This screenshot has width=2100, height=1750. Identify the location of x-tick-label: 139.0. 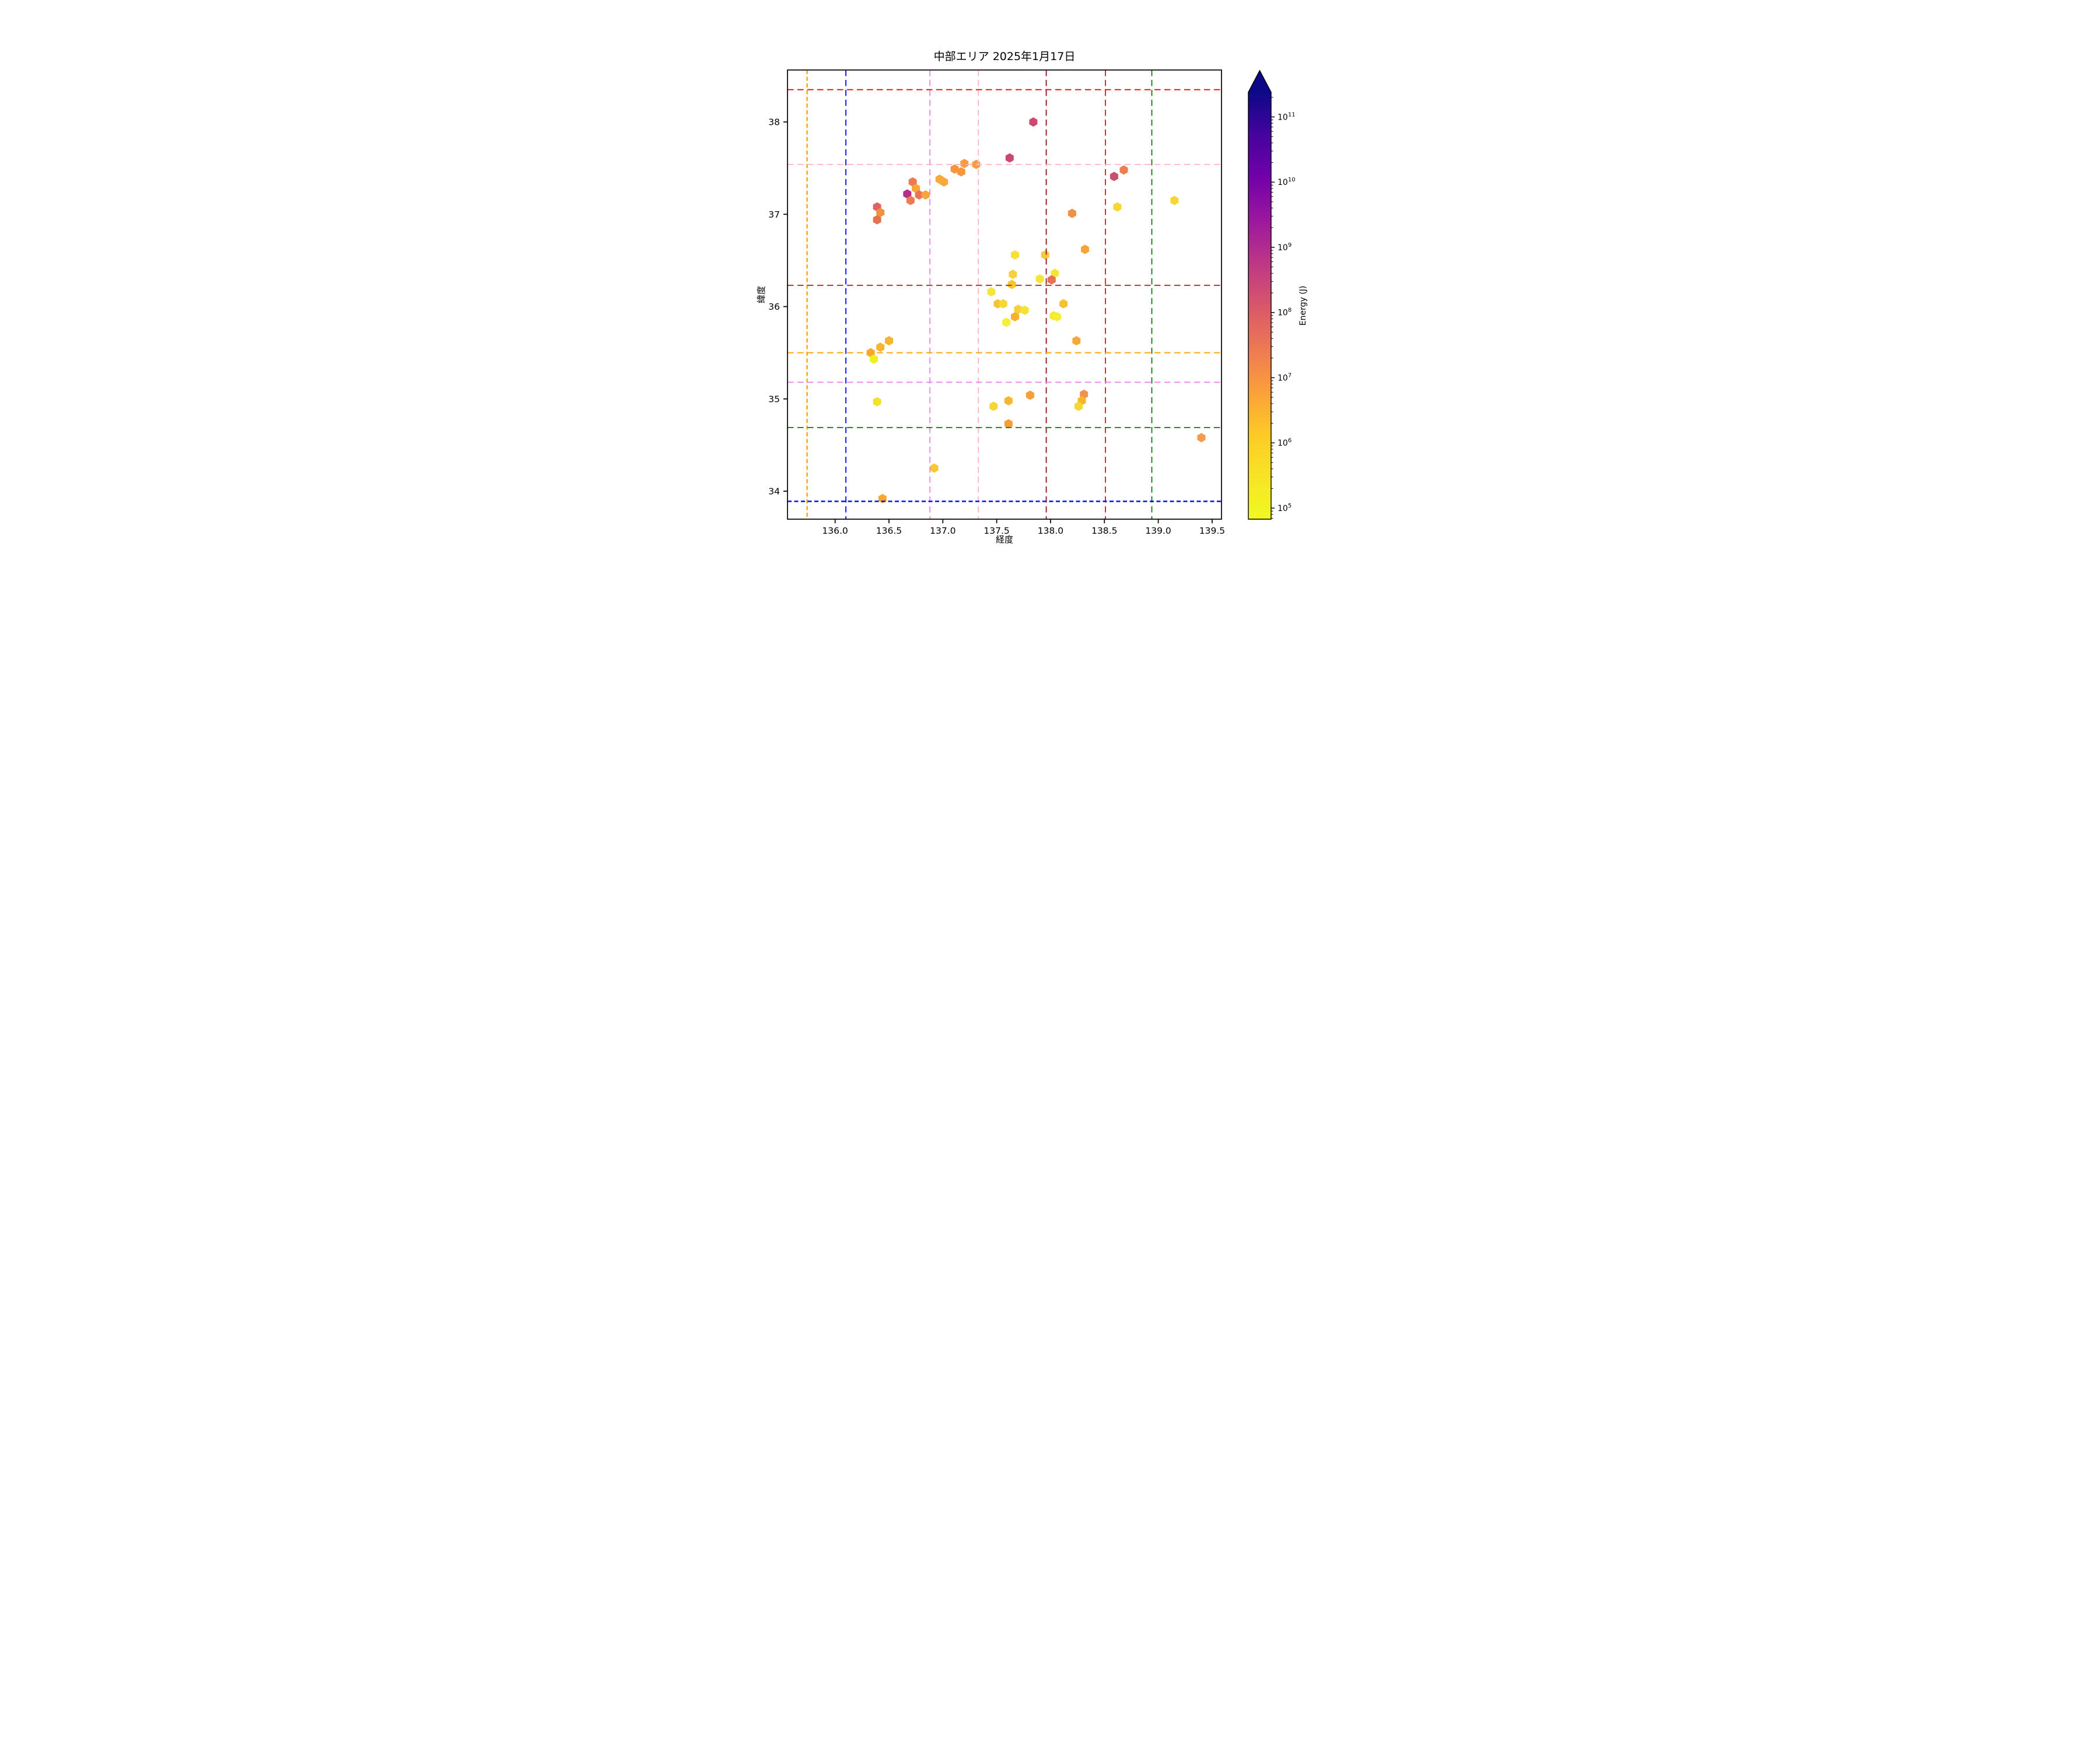
(1158, 531).